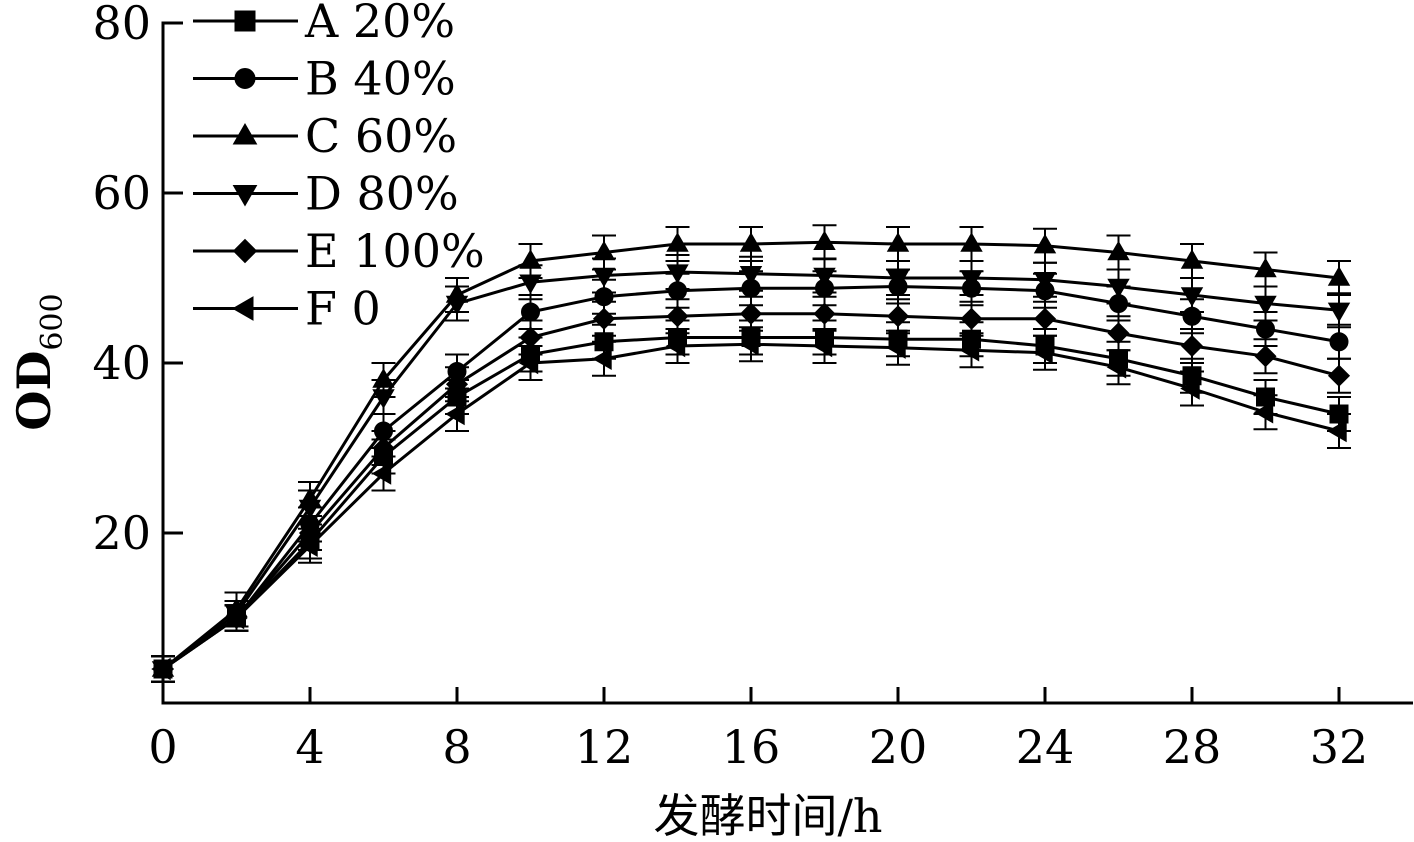 The height and width of the screenshot is (842, 1414). I want to click on y-tick-label: 20, so click(121, 533).